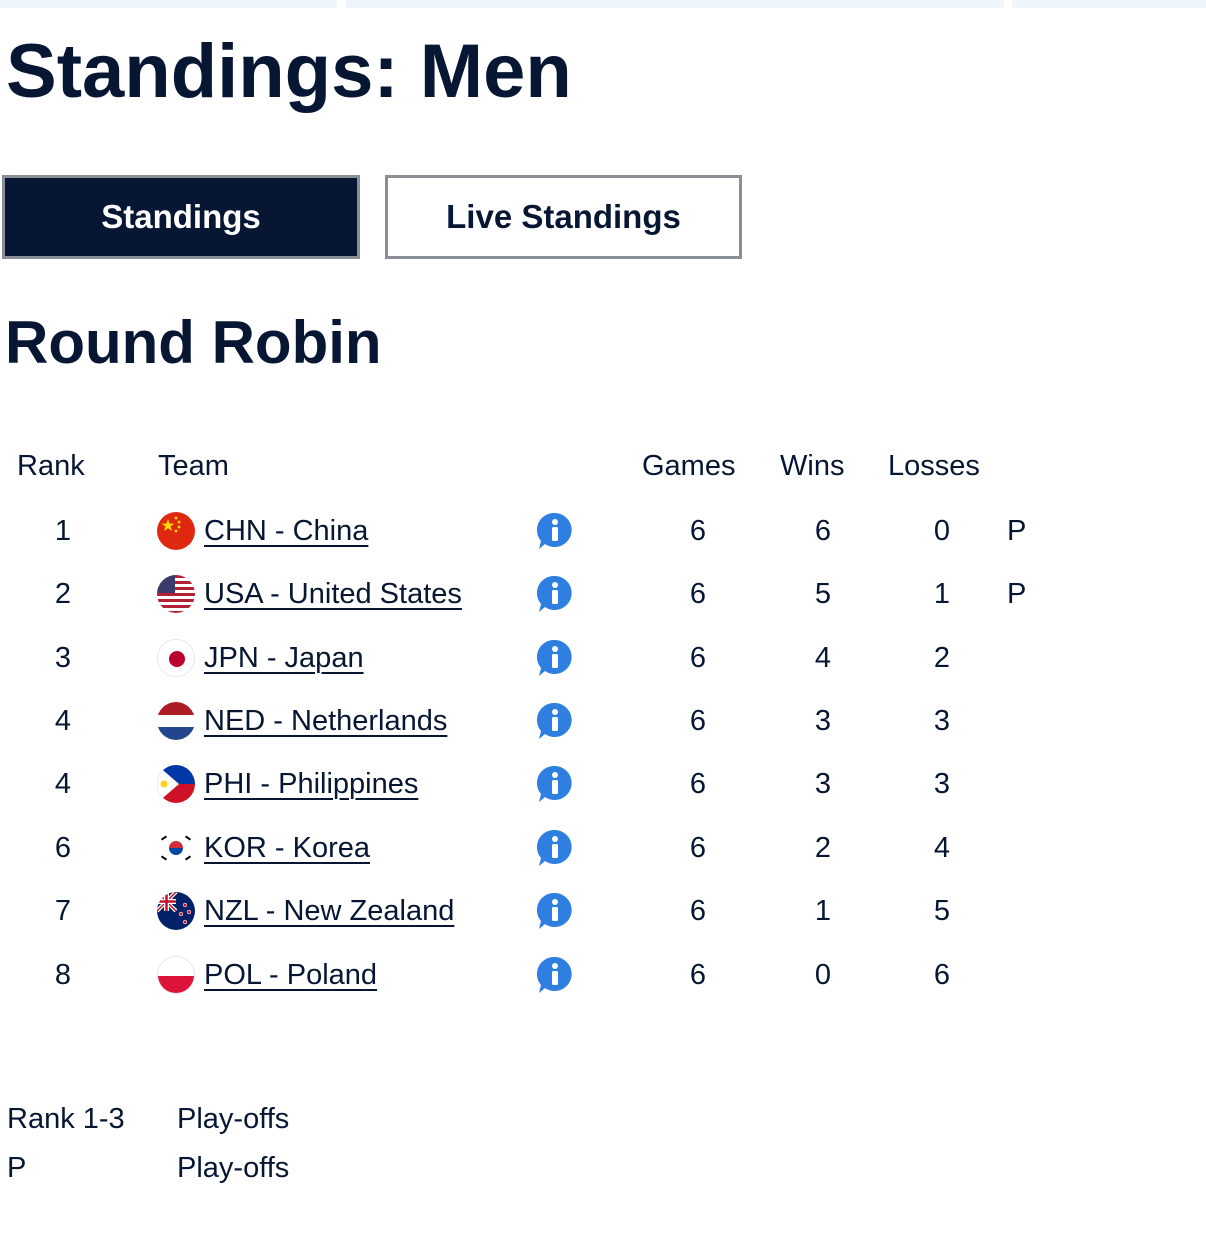  Describe the element at coordinates (603, 594) in the screenshot. I see `table-row: 2 USA - United States 6 5 1 P` at that location.